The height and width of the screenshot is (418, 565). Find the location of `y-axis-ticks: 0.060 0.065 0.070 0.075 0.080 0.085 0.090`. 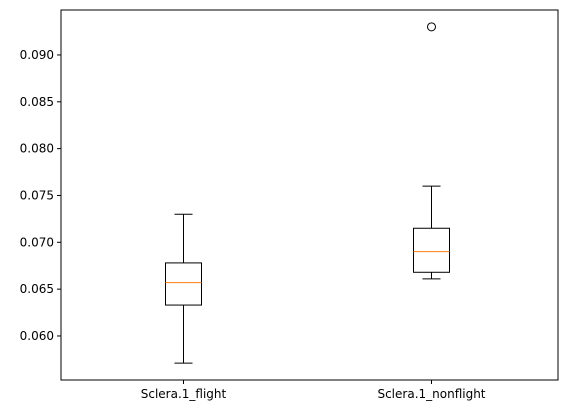

y-axis-ticks: 0.060 0.065 0.070 0.075 0.080 0.085 0.090 is located at coordinates (40, 195).